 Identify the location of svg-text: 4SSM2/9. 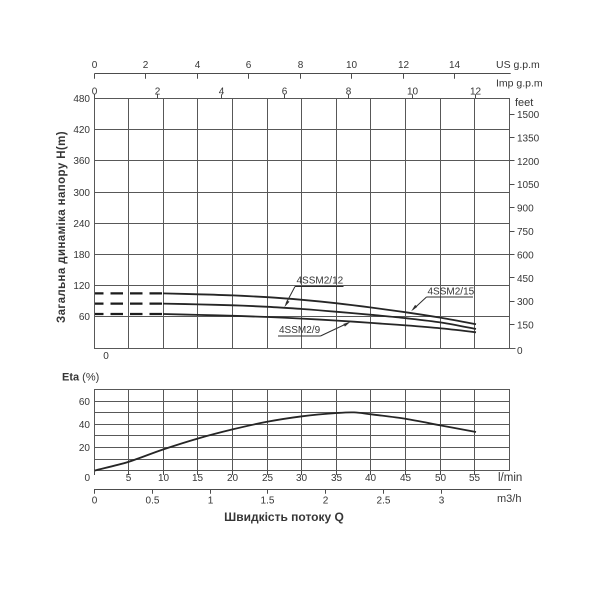
(300, 330).